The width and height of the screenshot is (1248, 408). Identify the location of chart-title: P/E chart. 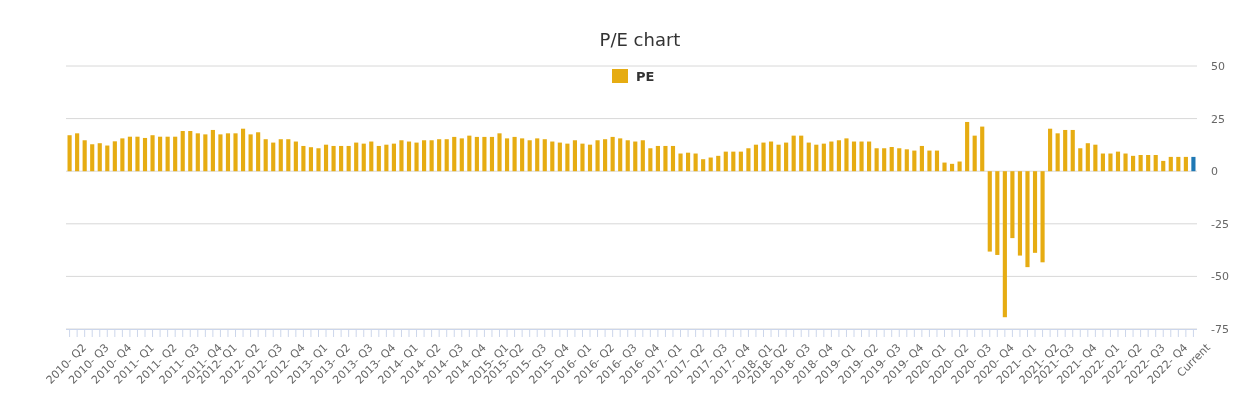
(640, 39).